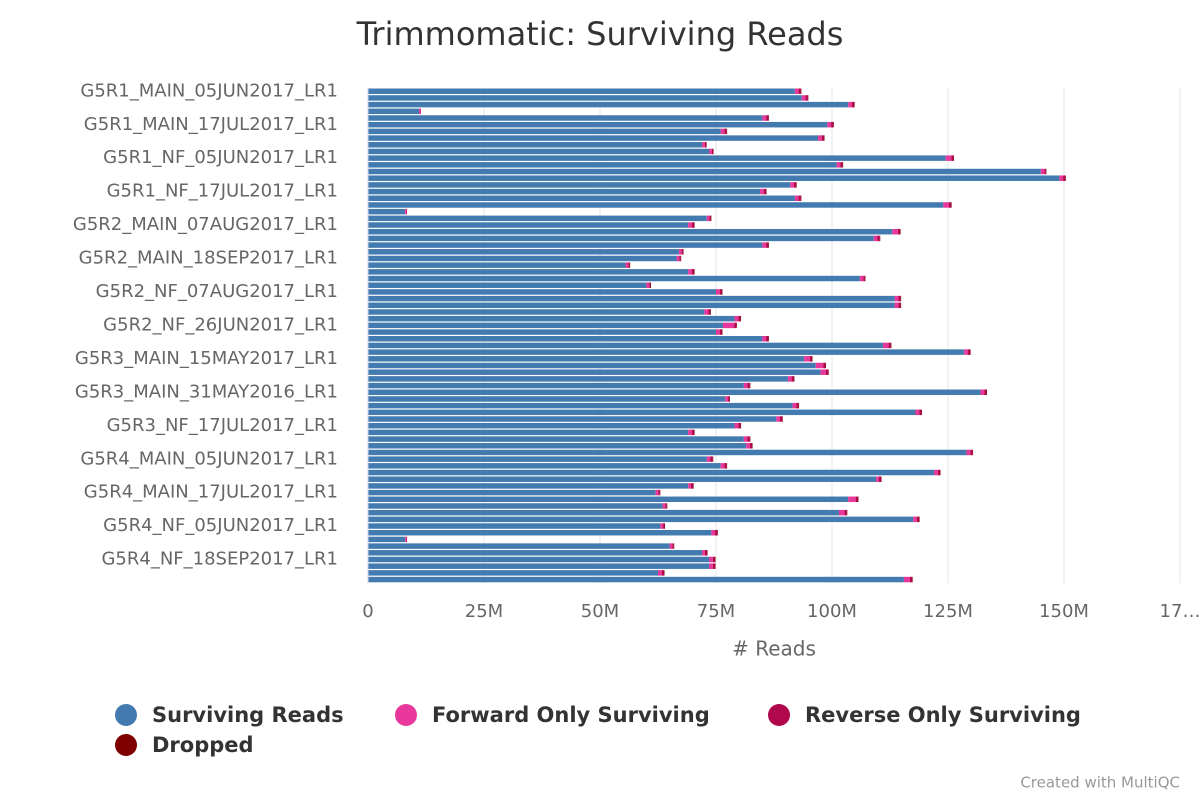 The width and height of the screenshot is (1200, 804). Describe the element at coordinates (209, 458) in the screenshot. I see `y-tick-label: G5R4_MAIN_05JUN2017_LR1` at that location.